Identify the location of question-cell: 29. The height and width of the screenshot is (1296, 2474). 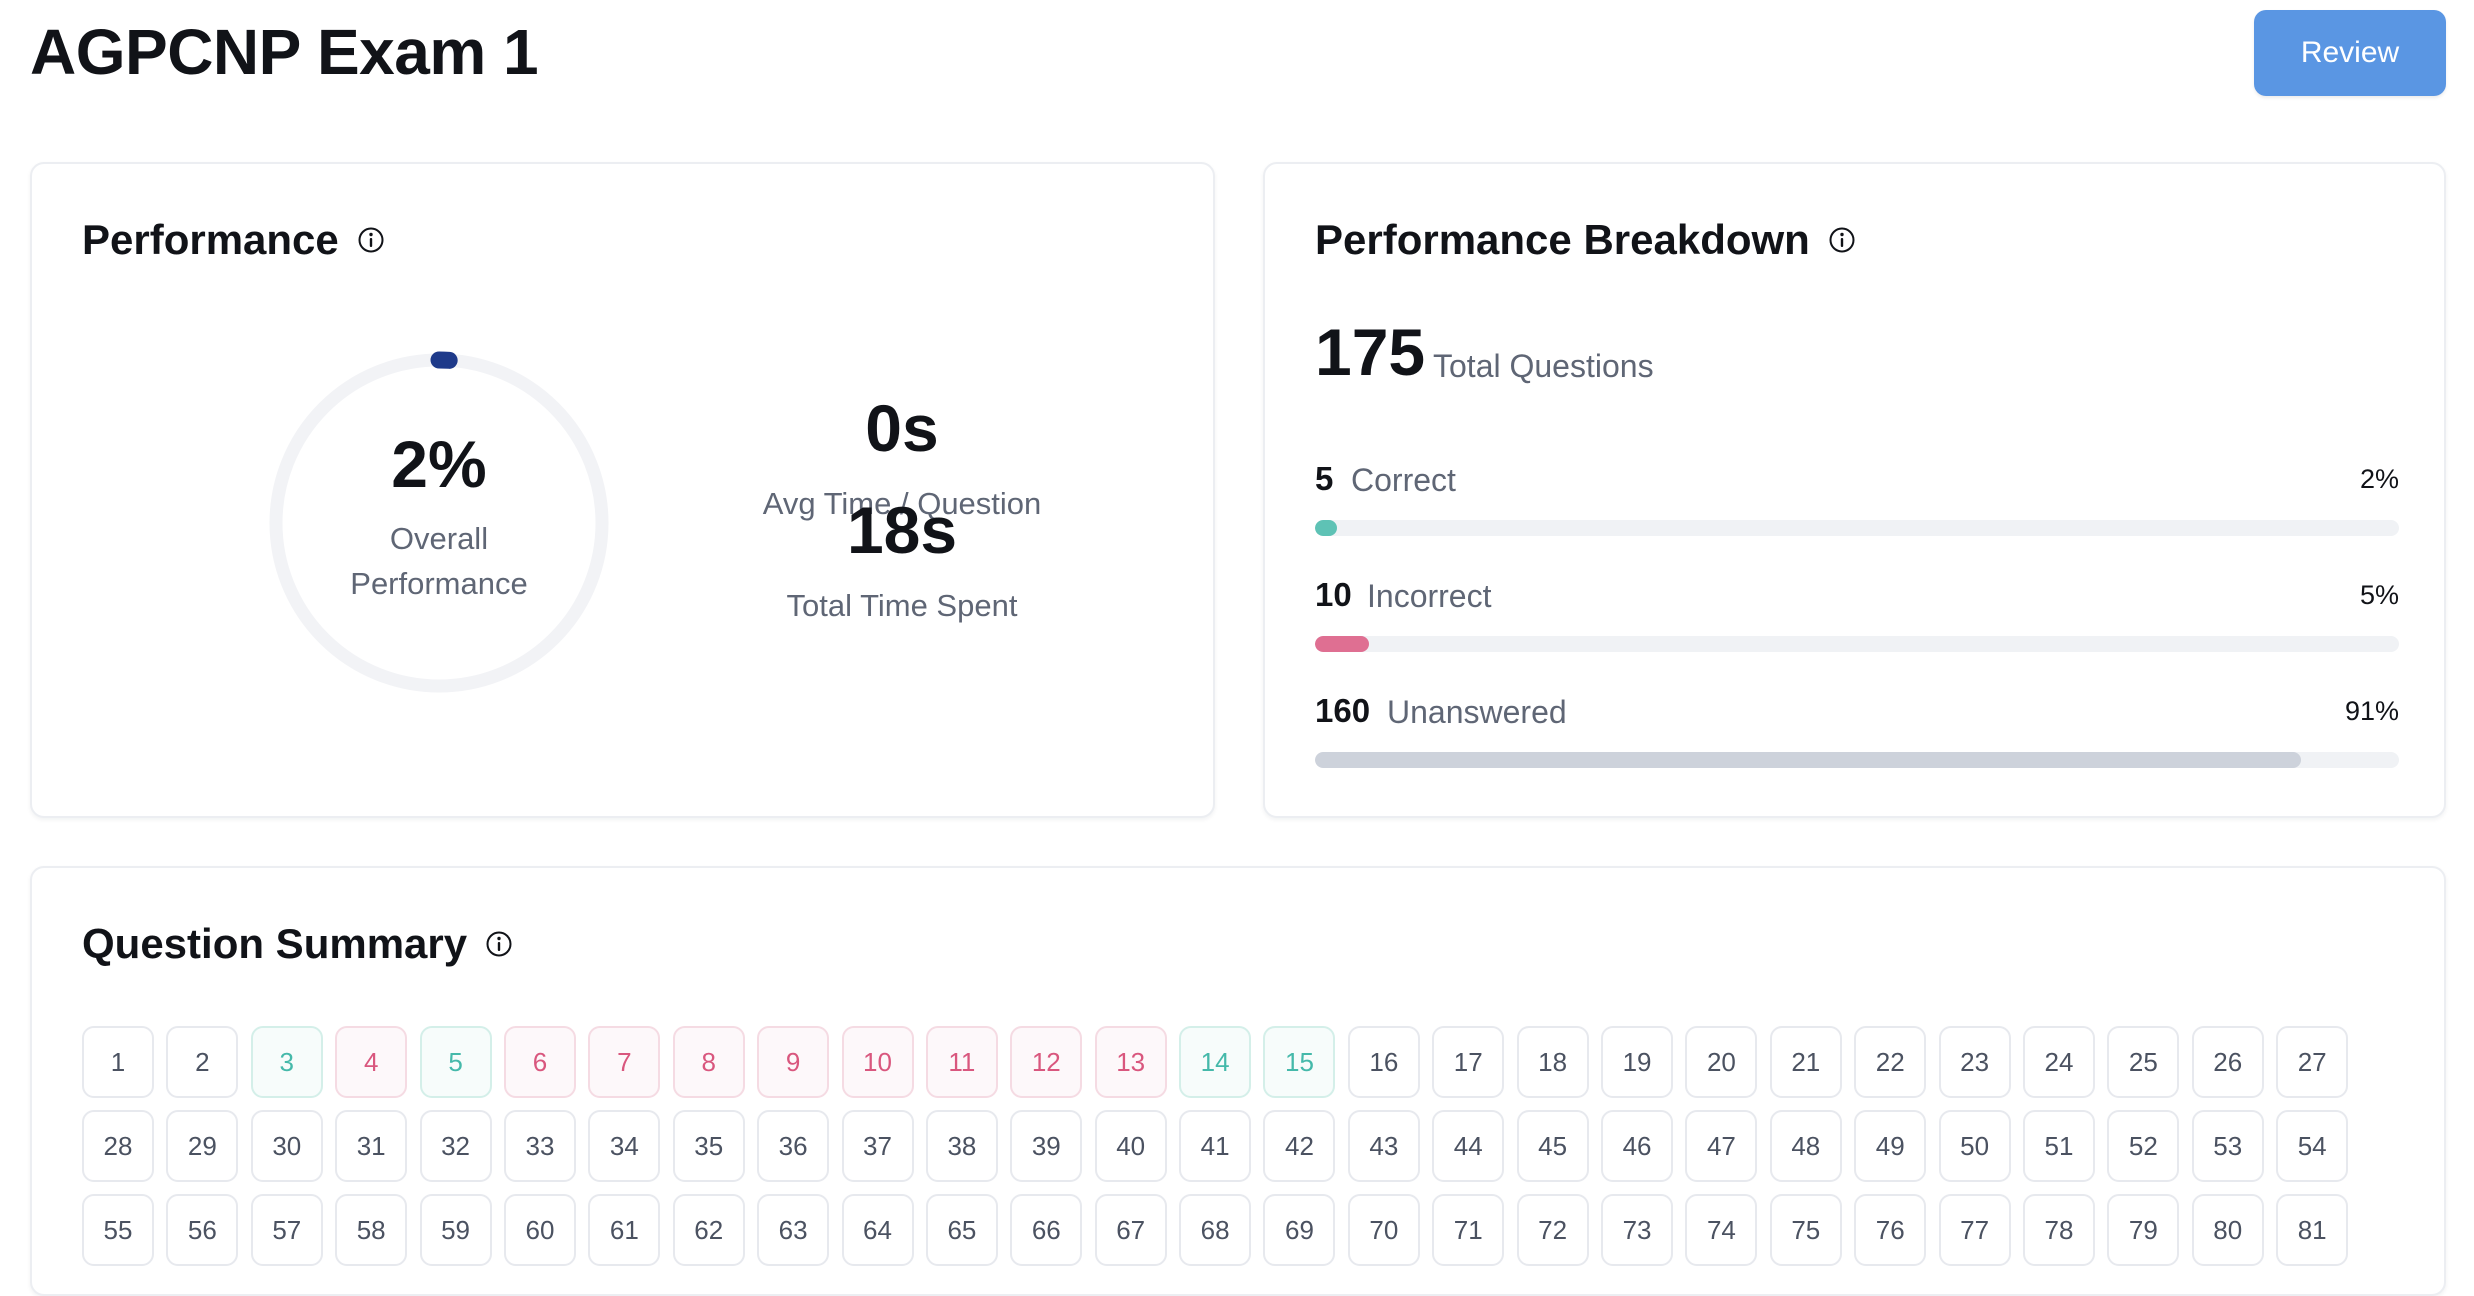
(202, 1146).